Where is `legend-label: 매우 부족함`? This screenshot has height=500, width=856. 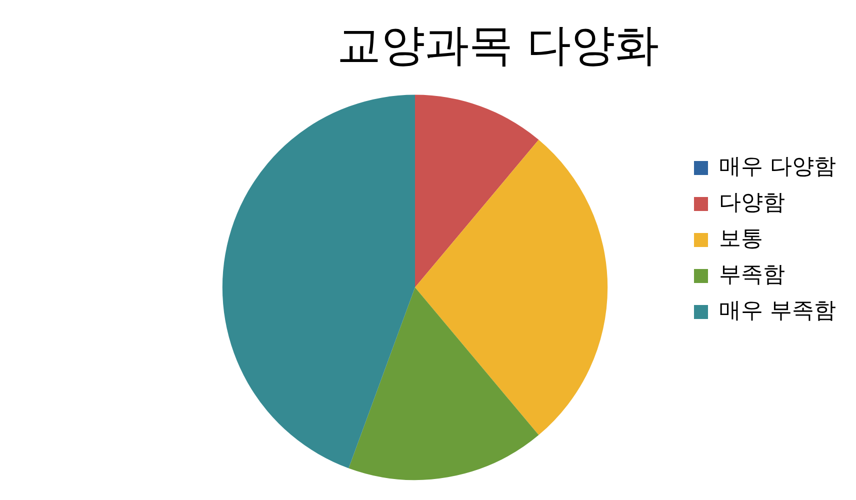
legend-label: 매우 부족함 is located at coordinates (777, 311).